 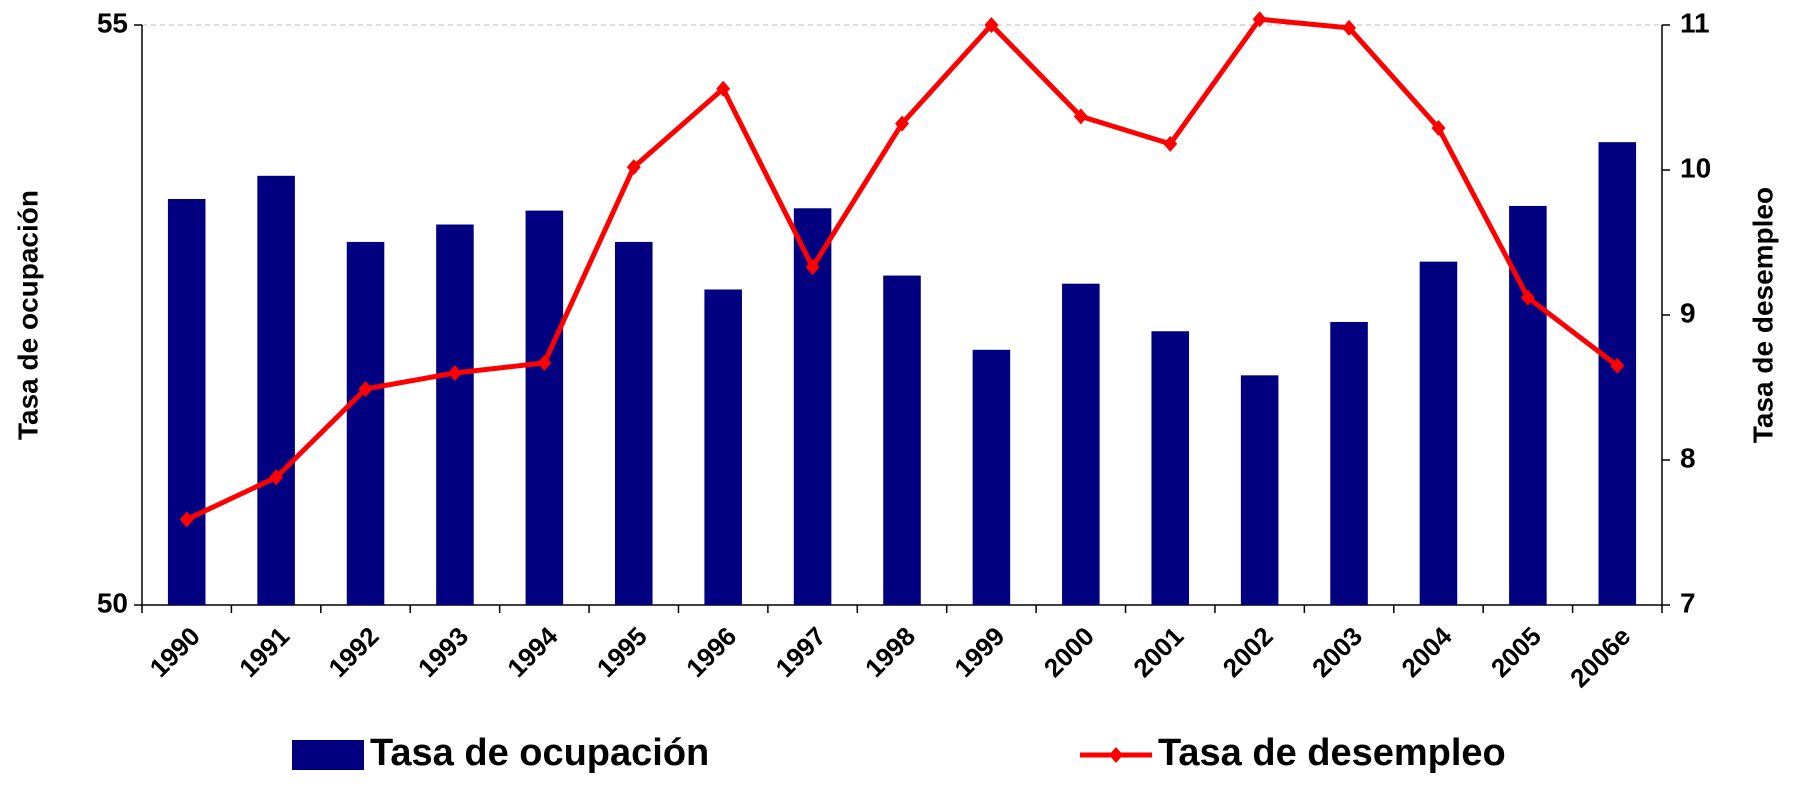 I want to click on x-tick-label: 1992, so click(x=354, y=652).